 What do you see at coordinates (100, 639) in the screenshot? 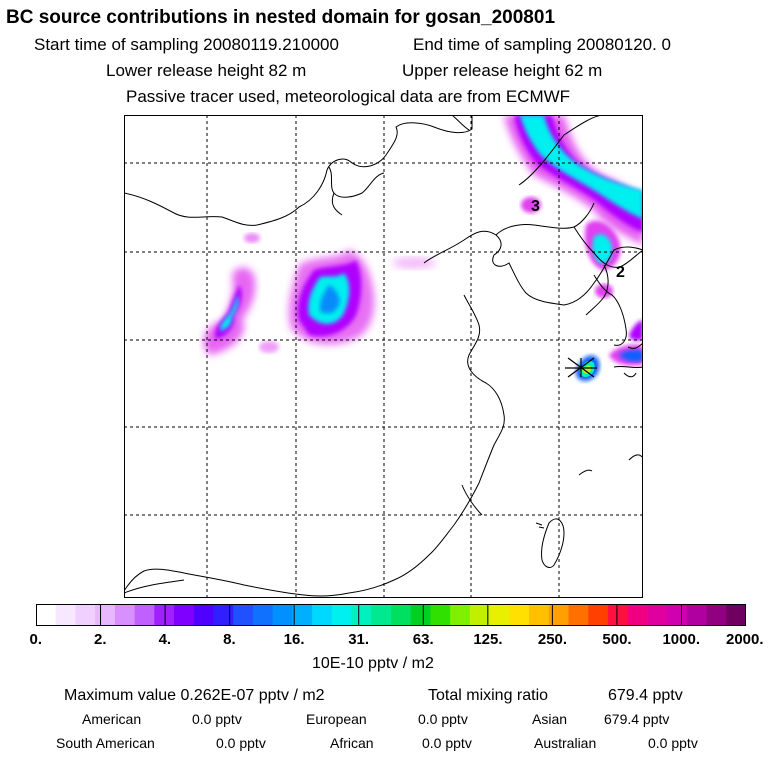
I see `colorbar-tick-label: 2.` at bounding box center [100, 639].